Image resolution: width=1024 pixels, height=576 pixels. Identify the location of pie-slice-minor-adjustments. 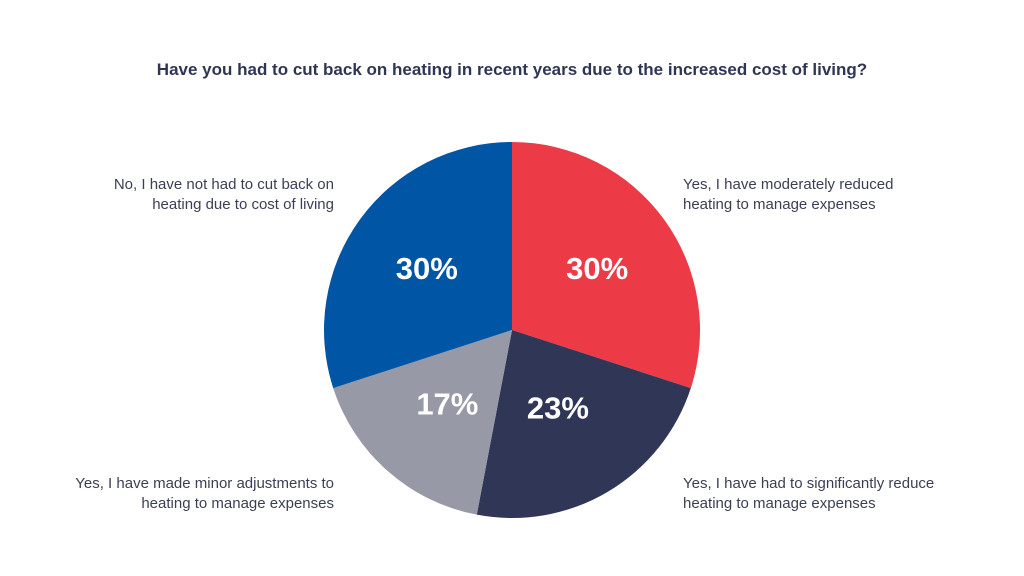
(422, 422).